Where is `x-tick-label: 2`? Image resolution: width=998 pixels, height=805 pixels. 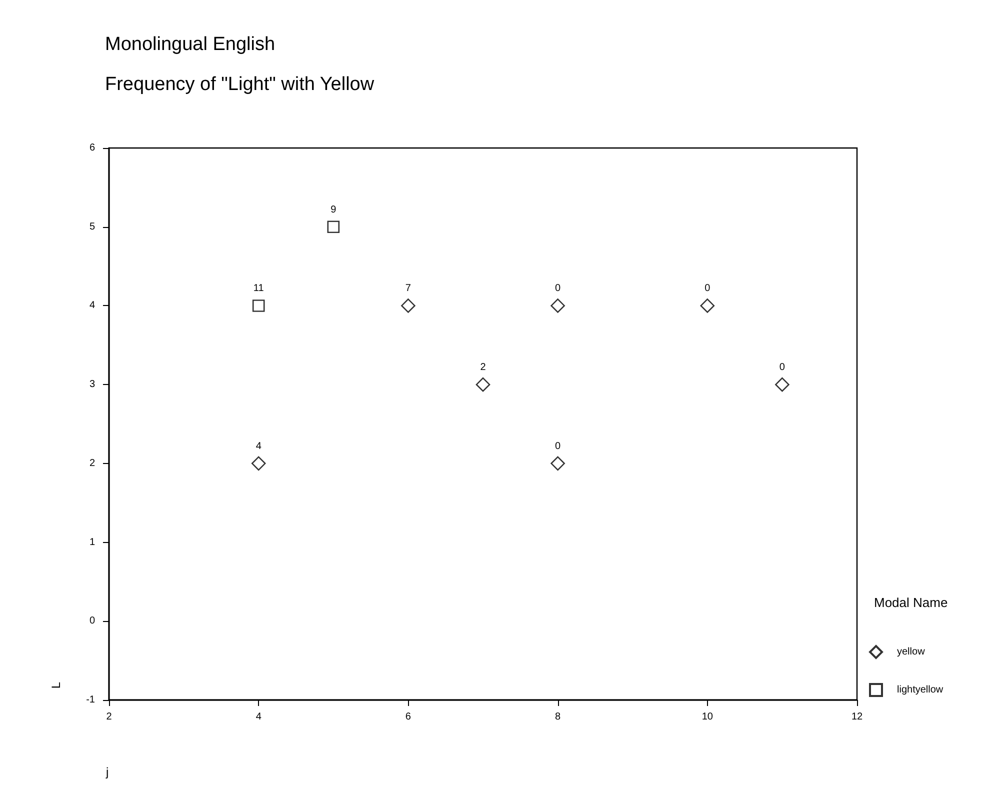
x-tick-label: 2 is located at coordinates (109, 717).